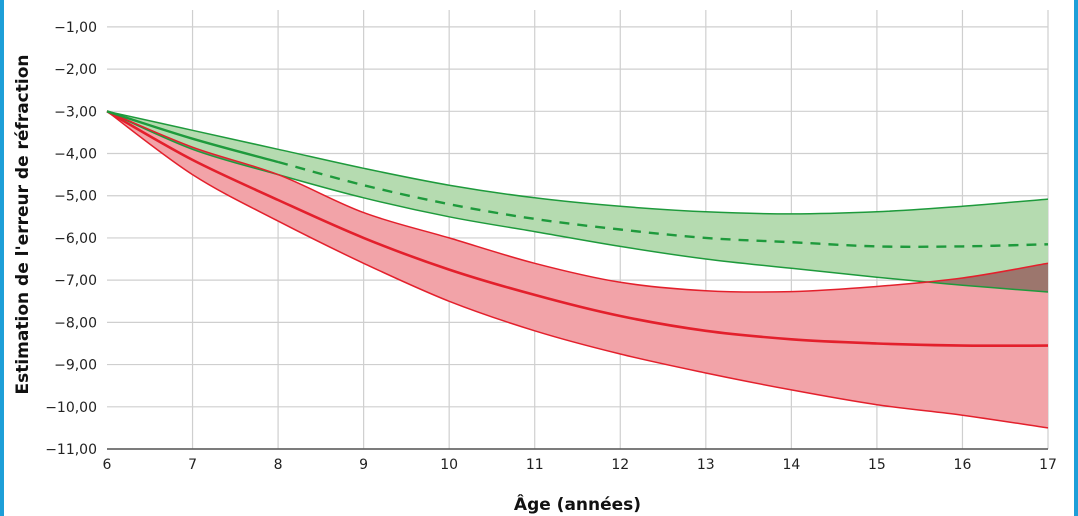 The height and width of the screenshot is (516, 1078). What do you see at coordinates (192, 465) in the screenshot?
I see `x-tick-label: 7` at bounding box center [192, 465].